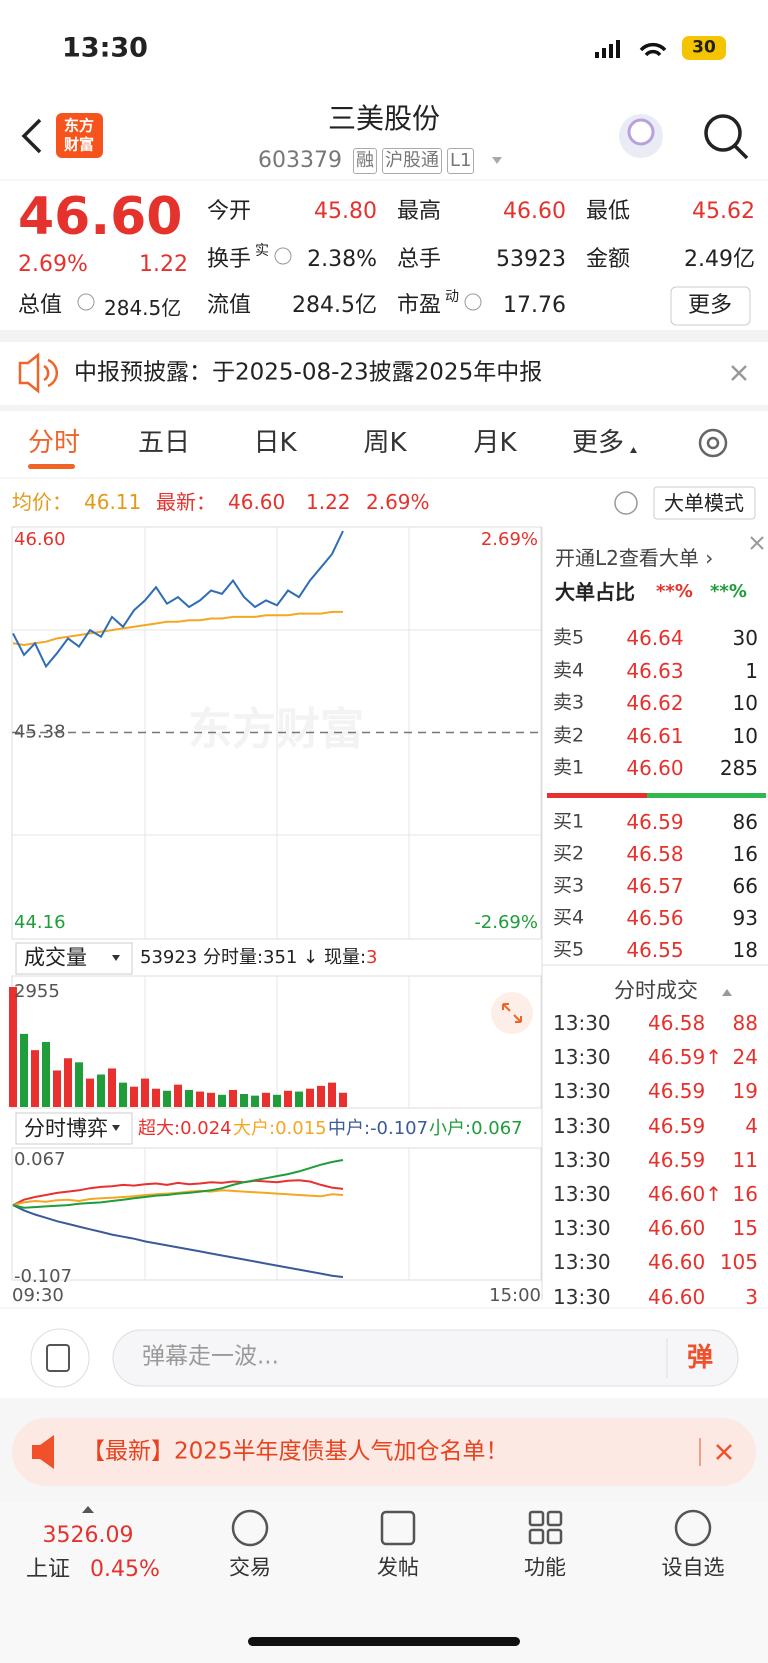  I want to click on field-value: 46.60, so click(534, 211).